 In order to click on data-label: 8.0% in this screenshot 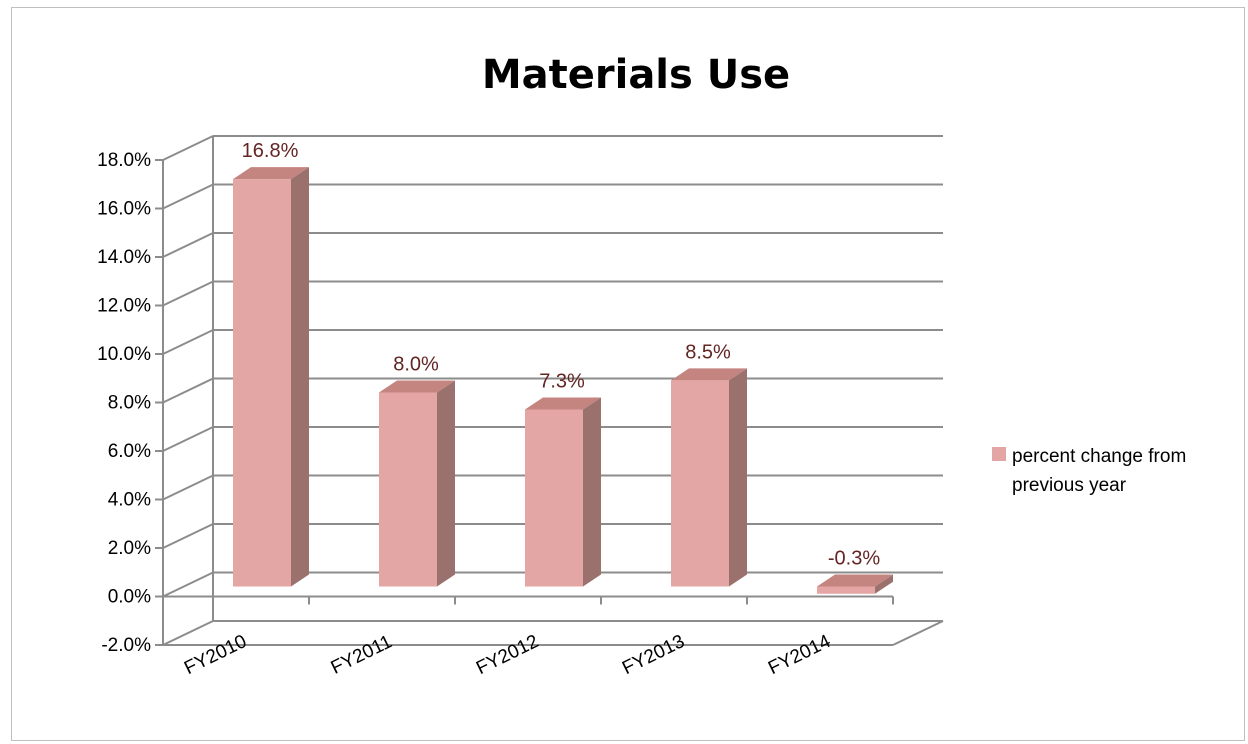, I will do `click(416, 365)`.